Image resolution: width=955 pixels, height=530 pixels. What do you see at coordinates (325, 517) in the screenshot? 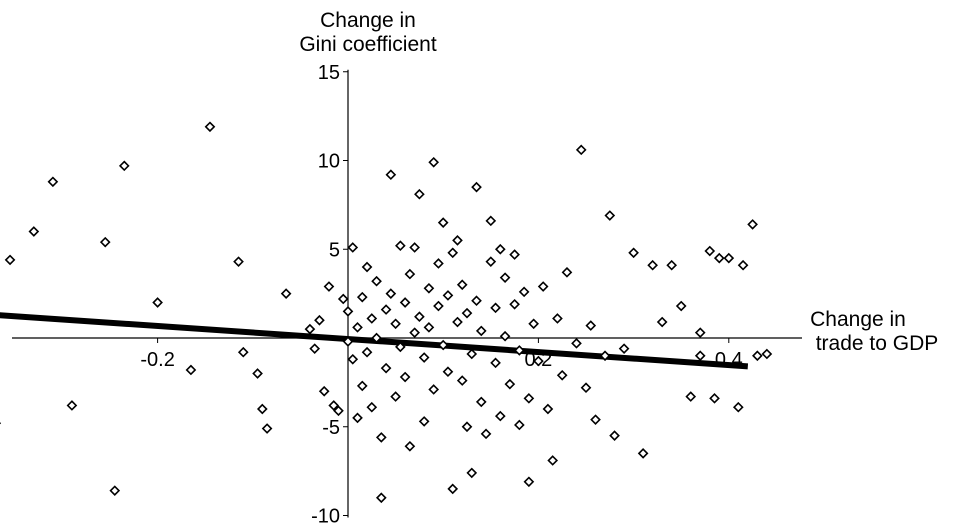
I see `y-tick-label: -10` at bounding box center [325, 517].